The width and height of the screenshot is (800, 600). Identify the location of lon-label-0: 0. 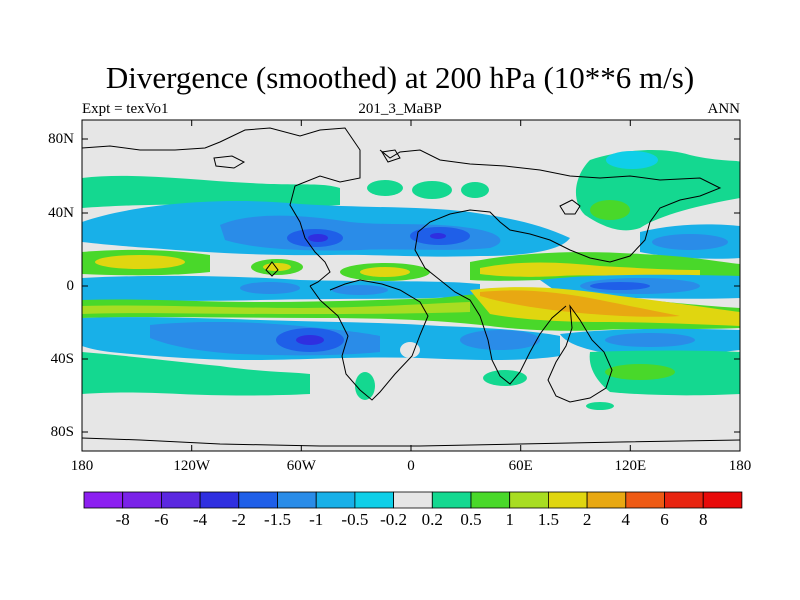
(411, 466).